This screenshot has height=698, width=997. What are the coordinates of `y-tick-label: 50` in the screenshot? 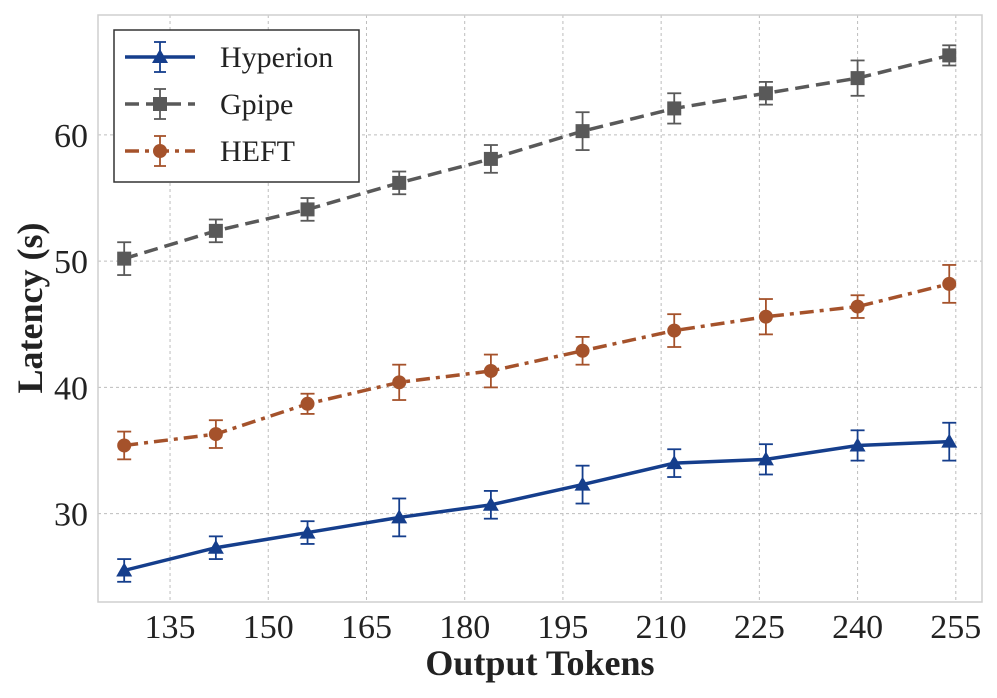 It's located at (71, 262).